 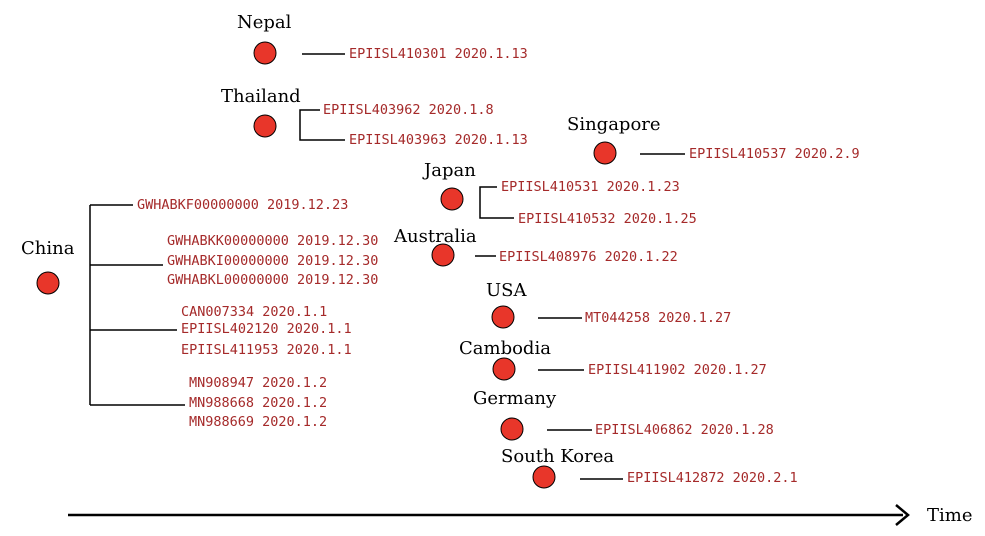 I want to click on node-japan, so click(x=452, y=199).